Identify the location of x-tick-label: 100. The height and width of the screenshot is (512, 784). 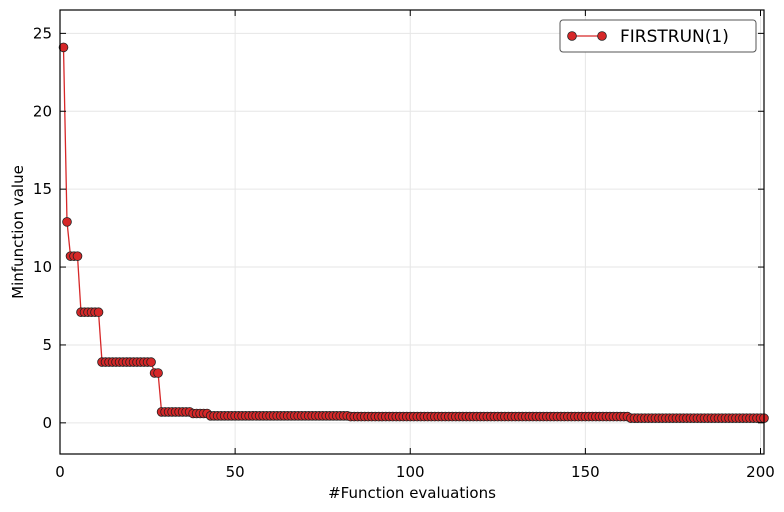
(410, 472).